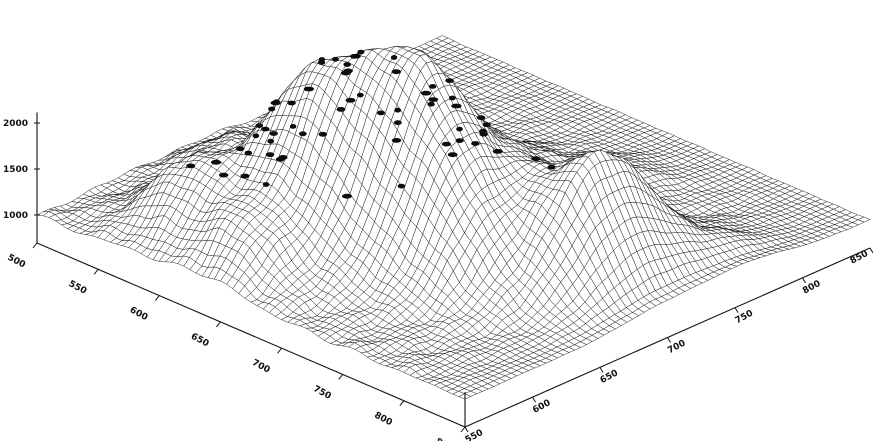  Describe the element at coordinates (15, 216) in the screenshot. I see `z-tick-label: 1000` at that location.